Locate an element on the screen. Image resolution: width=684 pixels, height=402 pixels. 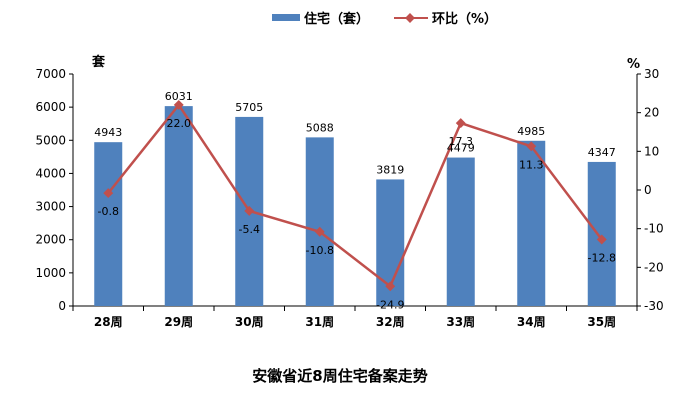
bar-value-label: 4479 is located at coordinates (461, 148).